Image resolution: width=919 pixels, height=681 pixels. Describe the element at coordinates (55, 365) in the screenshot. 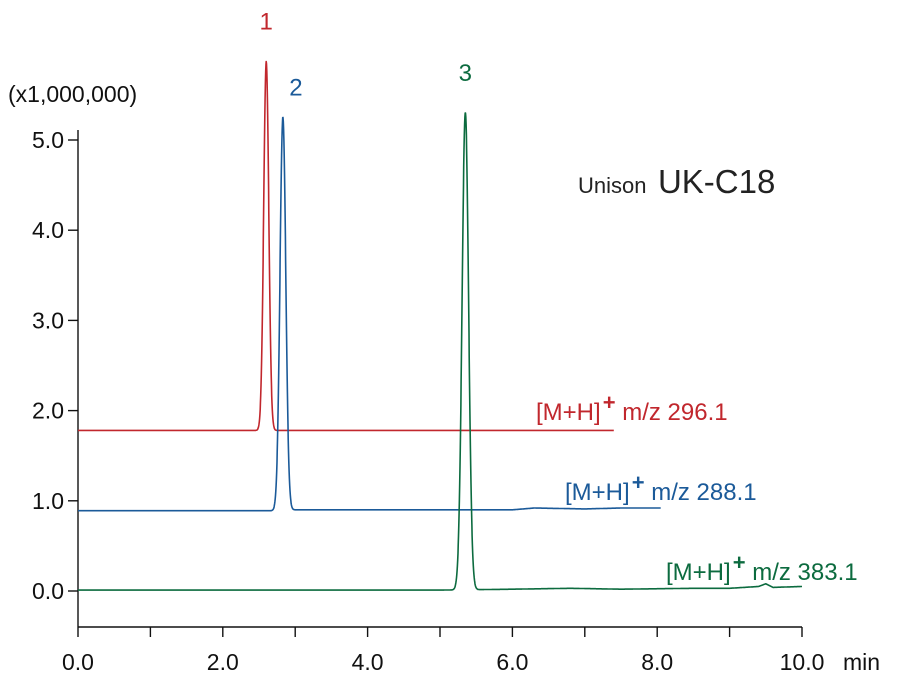

I see `y-axis-ticks: 0.0 1.0 2.0 3.0 4.0 5.0` at that location.